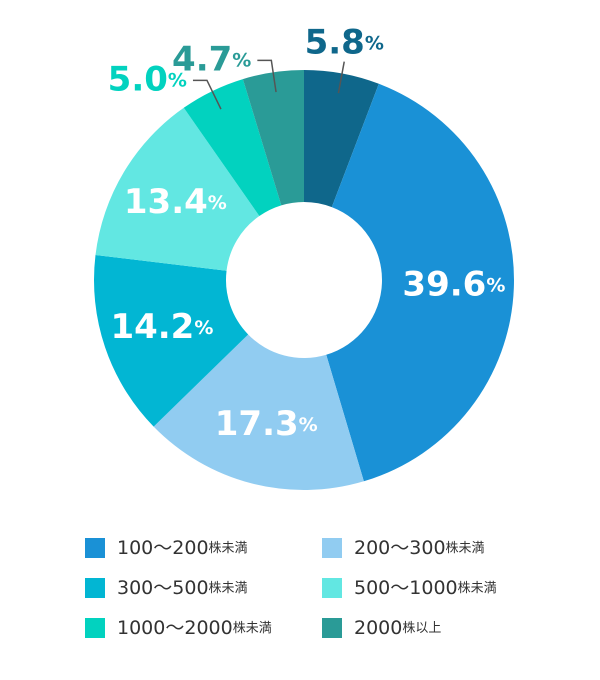 Image resolution: width=600 pixels, height=680 pixels. What do you see at coordinates (344, 42) in the screenshot?
I see `value-label: 5.8%` at bounding box center [344, 42].